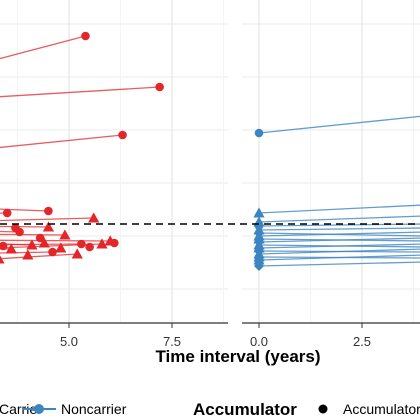 This screenshot has height=420, width=420. Describe the element at coordinates (172, 341) in the screenshot. I see `x-tick-label-left-1: 7.5` at that location.